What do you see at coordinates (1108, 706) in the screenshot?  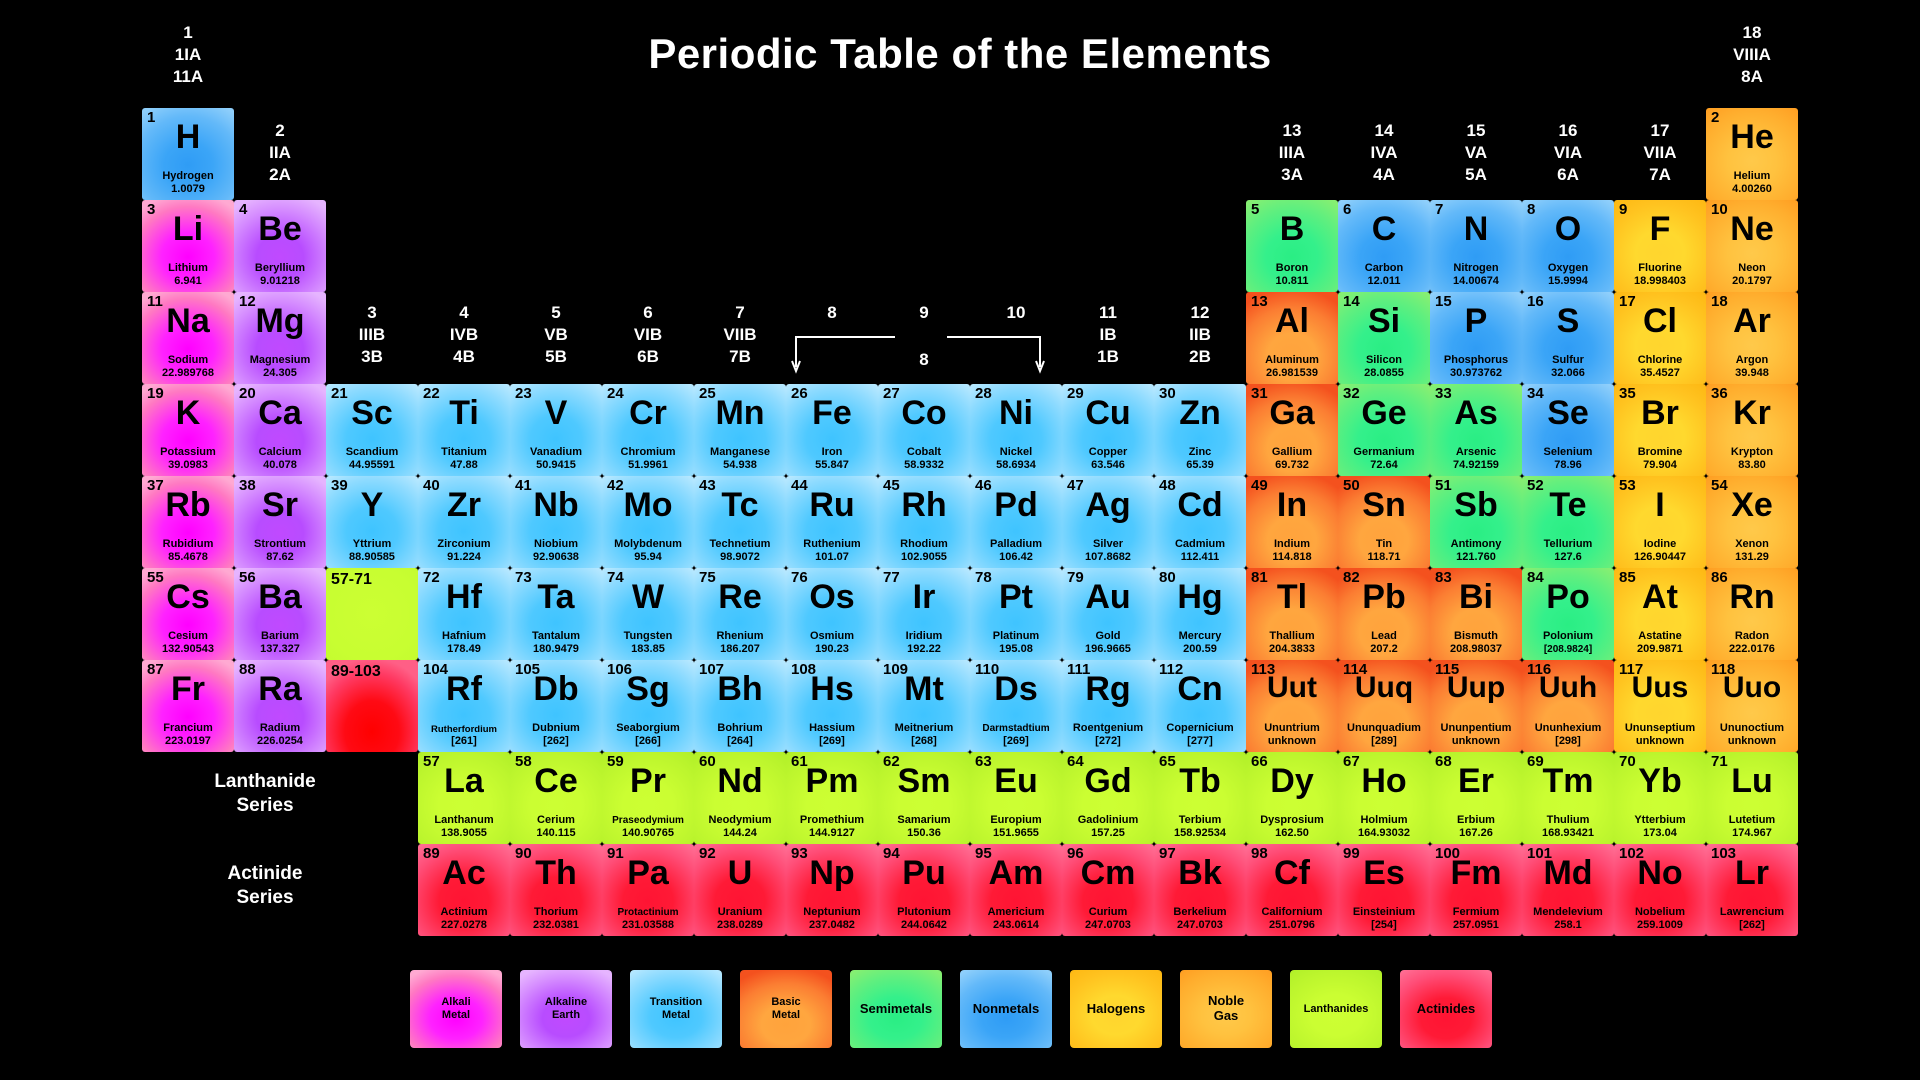 I see `element-cell-rg: 111 Rg Roentgenium [272]` at bounding box center [1108, 706].